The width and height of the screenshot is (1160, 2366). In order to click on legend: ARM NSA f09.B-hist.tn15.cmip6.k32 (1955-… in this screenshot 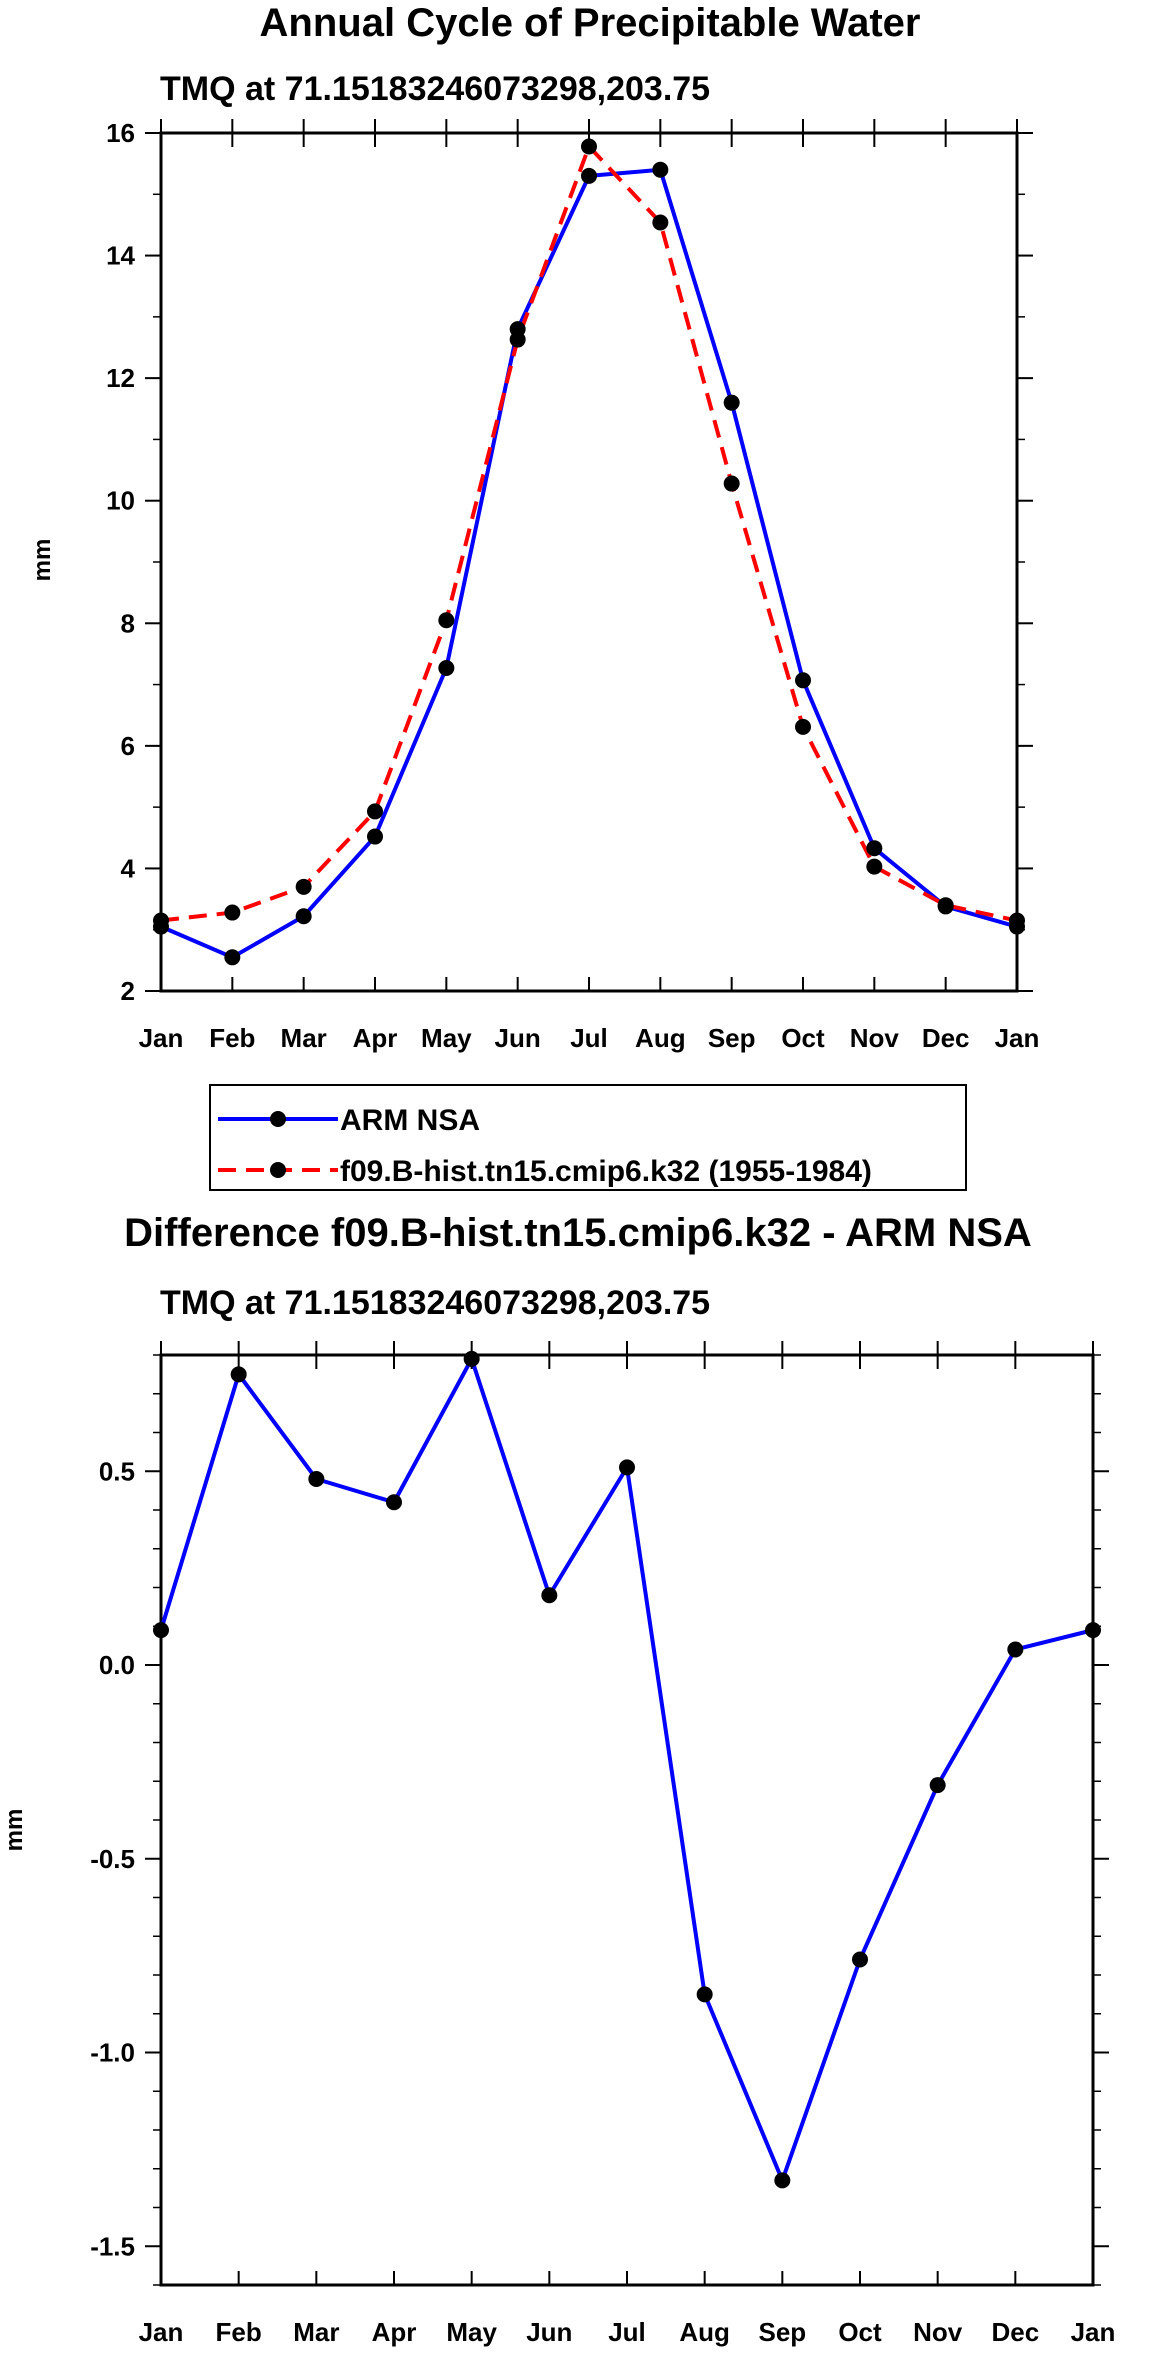, I will do `click(588, 1137)`.